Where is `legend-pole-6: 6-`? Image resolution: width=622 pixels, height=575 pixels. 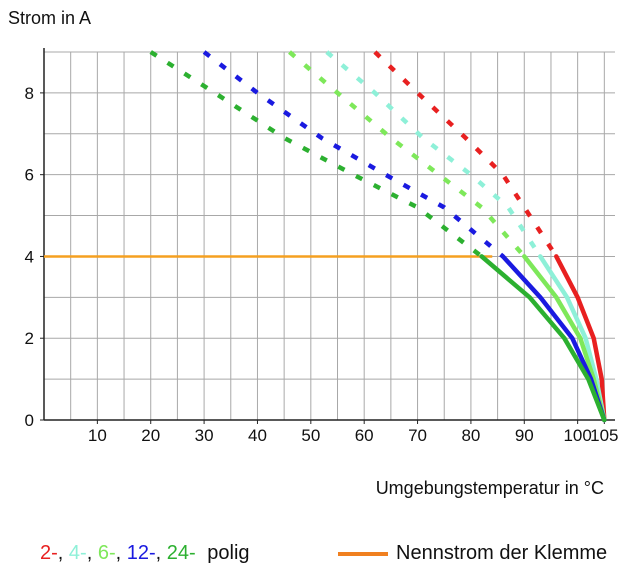
legend-pole-6: 6- is located at coordinates (106, 553).